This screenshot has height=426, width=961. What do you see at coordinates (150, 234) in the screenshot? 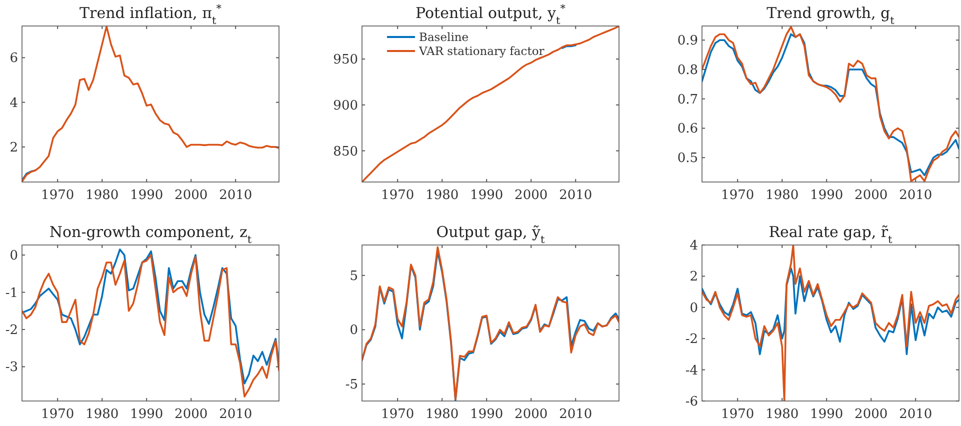
I see `chart-title: Non-growth component, z$_{t}$` at bounding box center [150, 234].